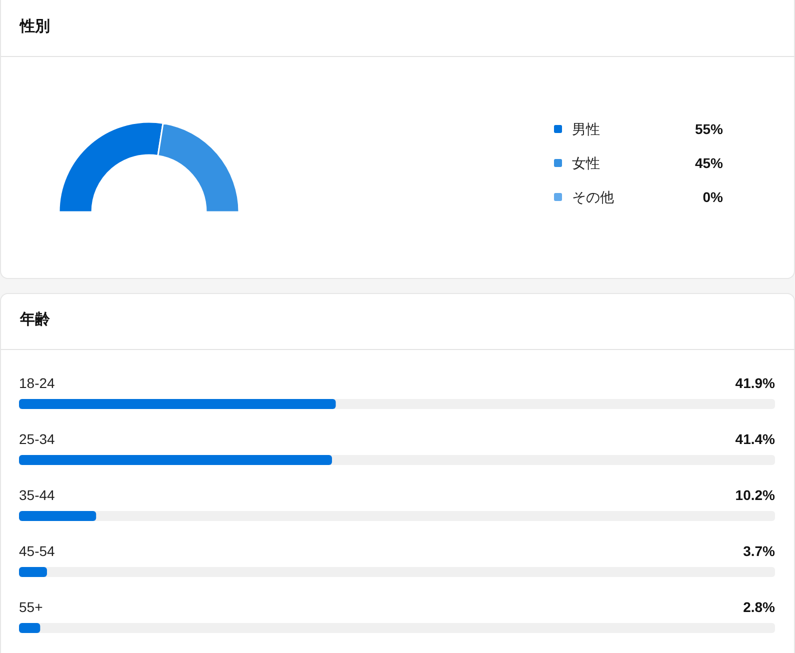 The image size is (795, 653). What do you see at coordinates (37, 439) in the screenshot?
I see `y-tick-label: 25-34` at bounding box center [37, 439].